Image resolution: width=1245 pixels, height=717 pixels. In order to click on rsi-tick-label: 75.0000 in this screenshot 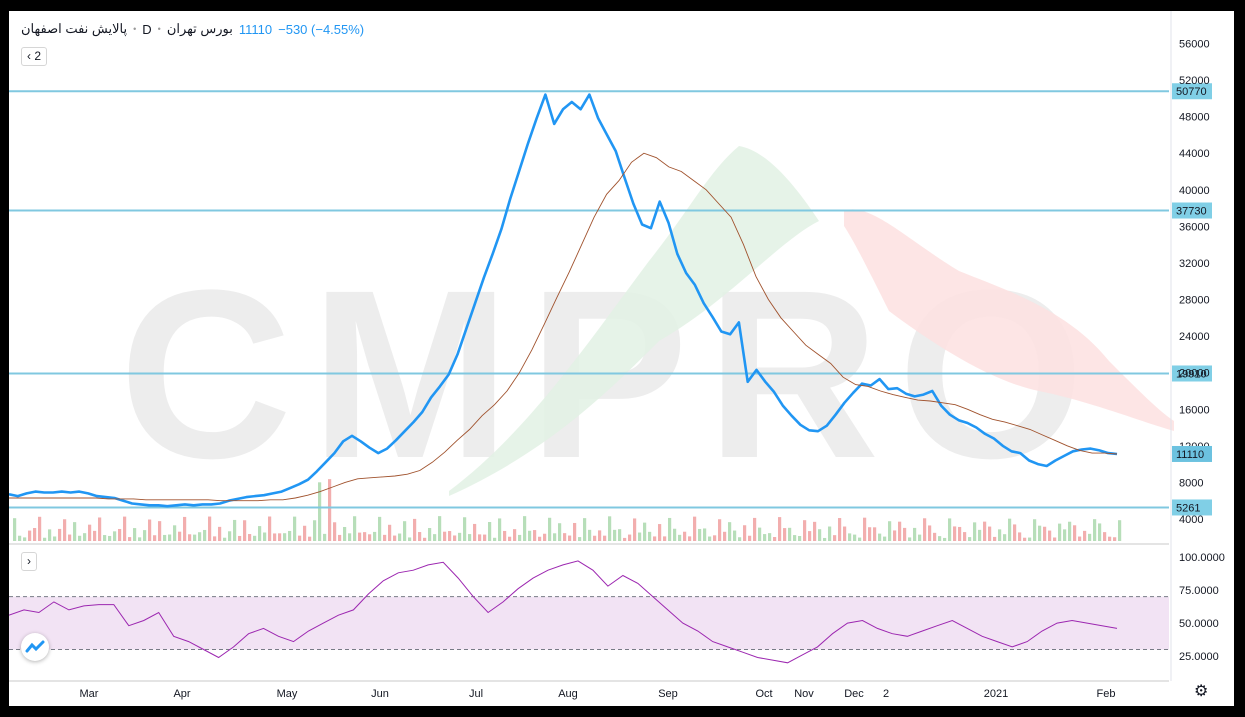, I will do `click(1199, 591)`.